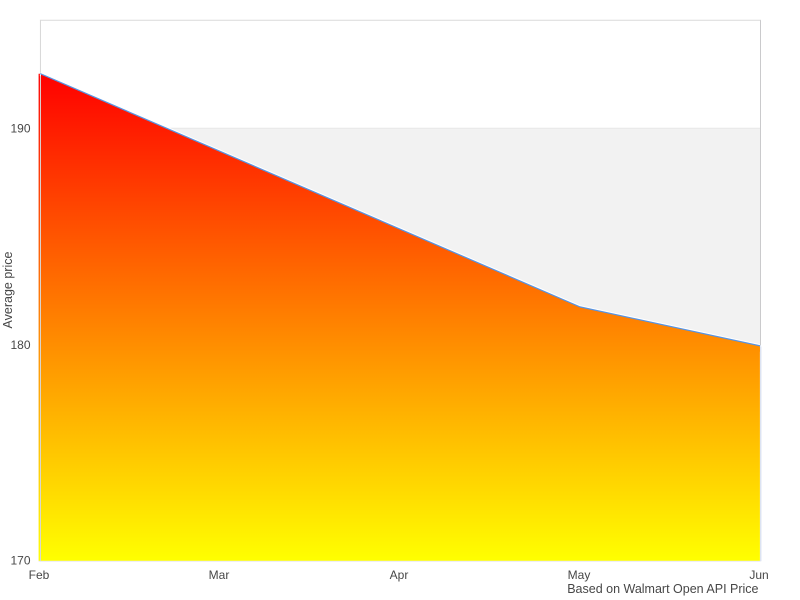  What do you see at coordinates (20, 129) in the screenshot?
I see `svg-text: 190` at bounding box center [20, 129].